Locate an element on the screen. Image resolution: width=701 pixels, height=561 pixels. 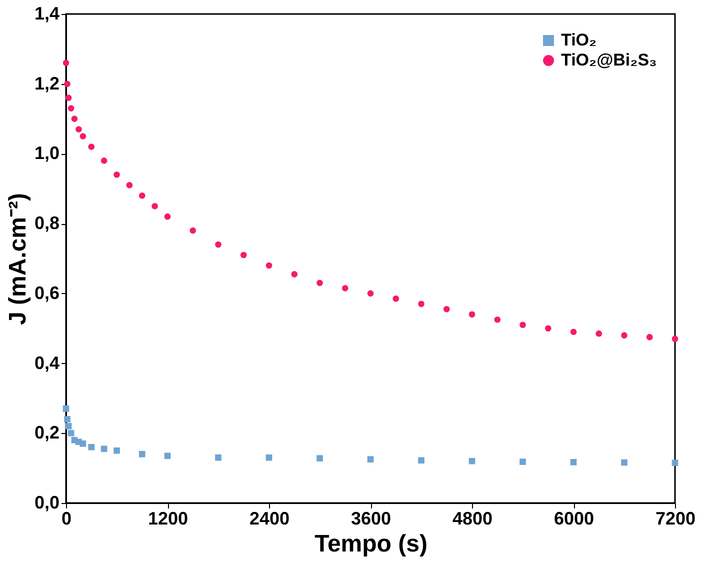
y-tick-label: 0,4 is located at coordinates (47, 362).